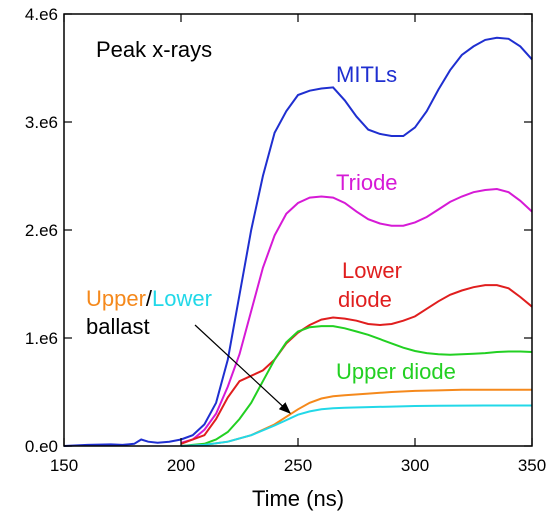 This screenshot has width=552, height=521. What do you see at coordinates (532, 465) in the screenshot?
I see `x-tick-label: 350` at bounding box center [532, 465].